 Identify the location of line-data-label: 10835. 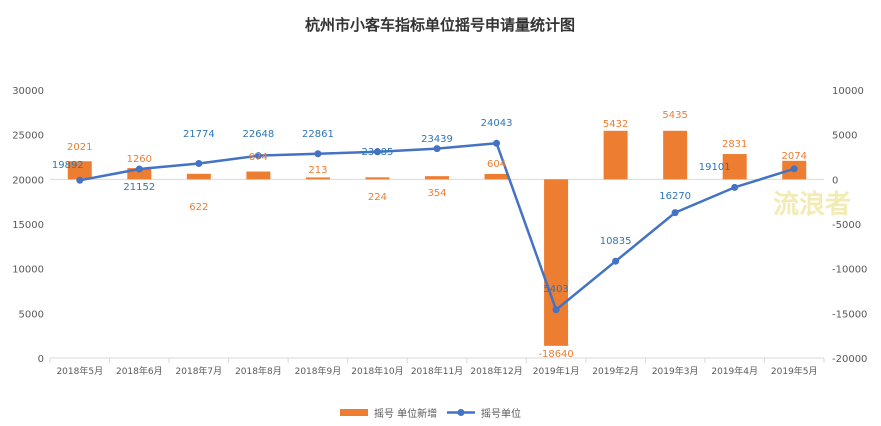
(616, 241).